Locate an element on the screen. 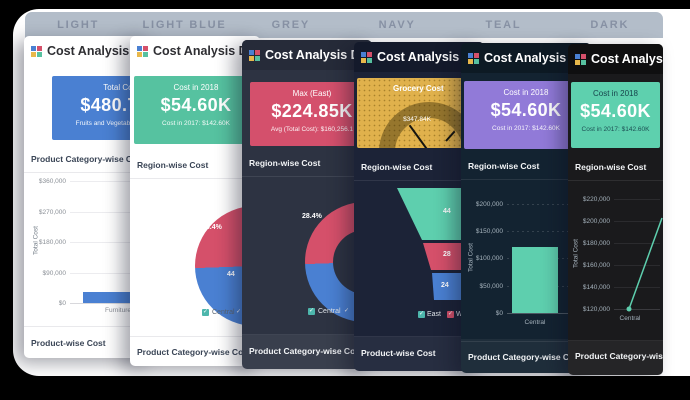 This screenshot has width=690, height=400. tab-teal: TEAL is located at coordinates (503, 25).